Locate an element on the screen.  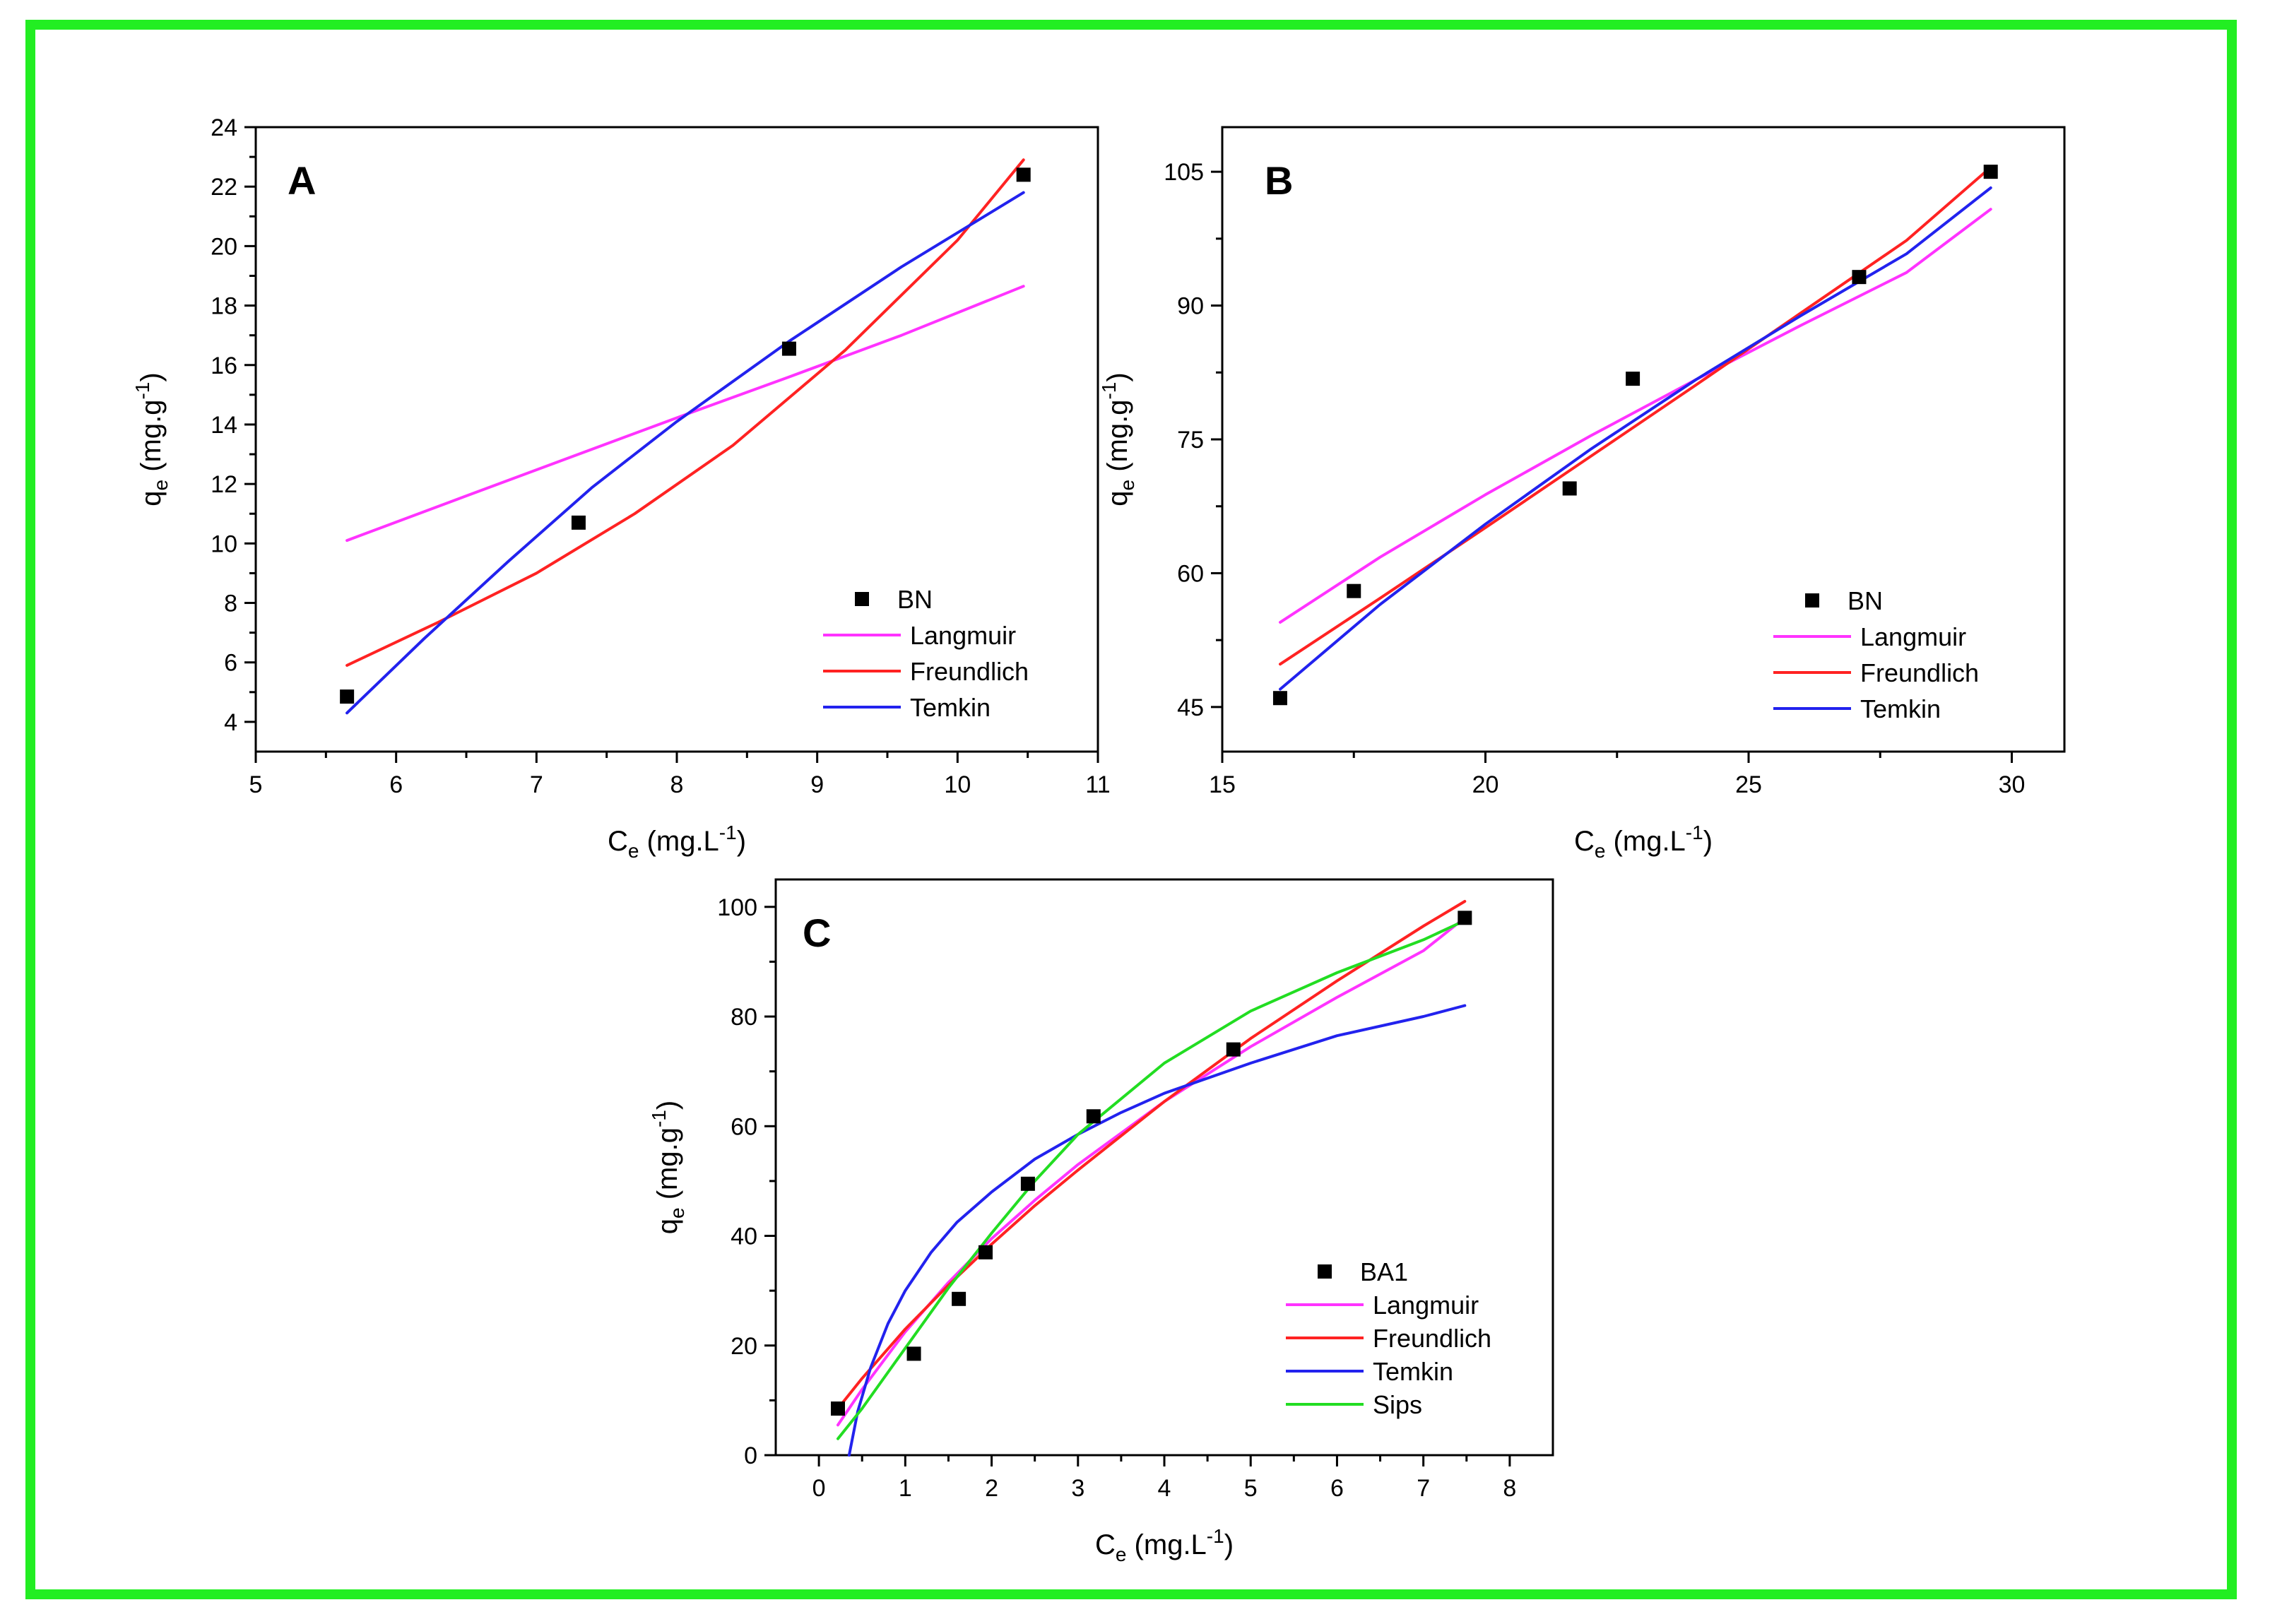
y-tick-label: 80 is located at coordinates (744, 1017).